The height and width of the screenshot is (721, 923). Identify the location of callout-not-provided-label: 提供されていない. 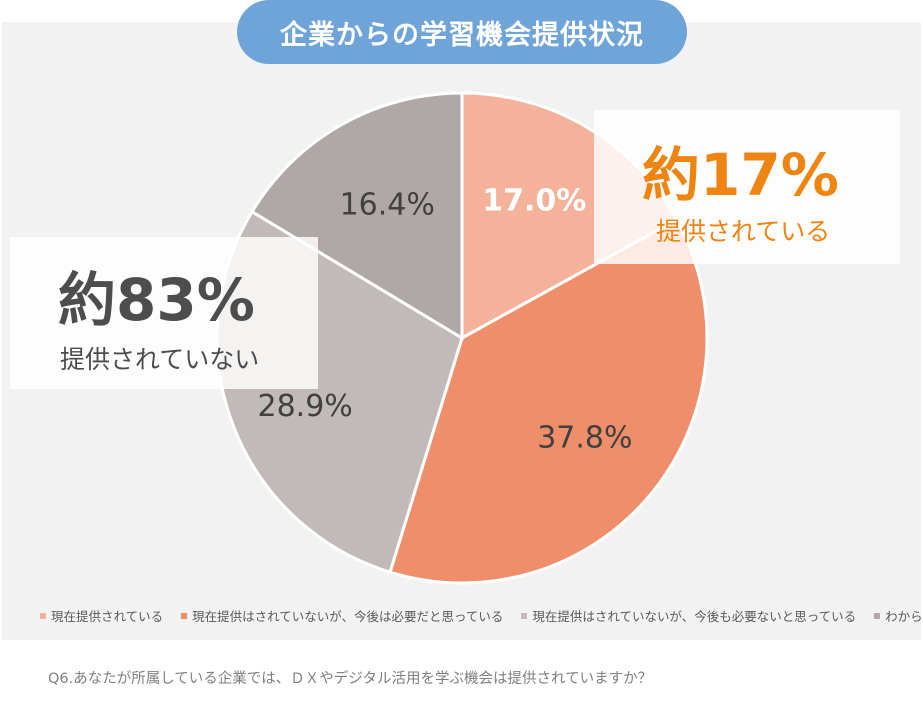
(160, 359).